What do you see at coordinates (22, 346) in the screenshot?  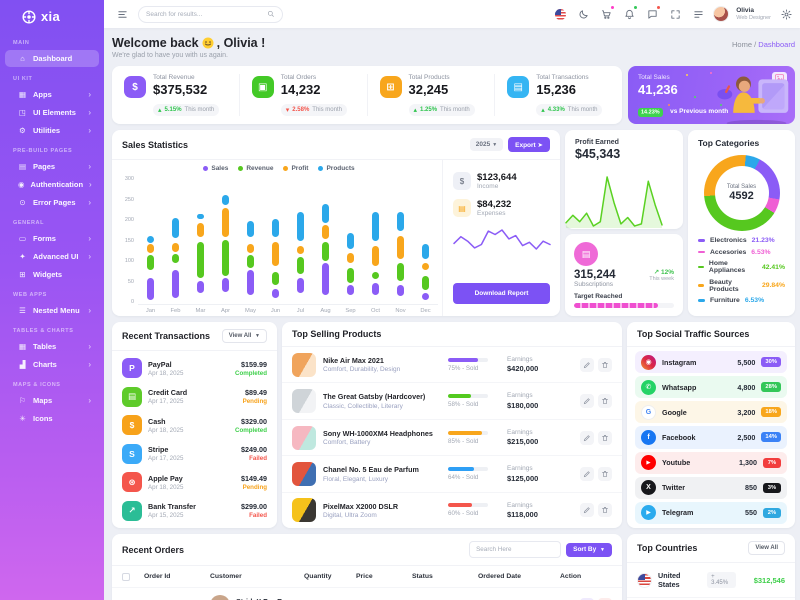 I see `tables-icon: ▦` at bounding box center [22, 346].